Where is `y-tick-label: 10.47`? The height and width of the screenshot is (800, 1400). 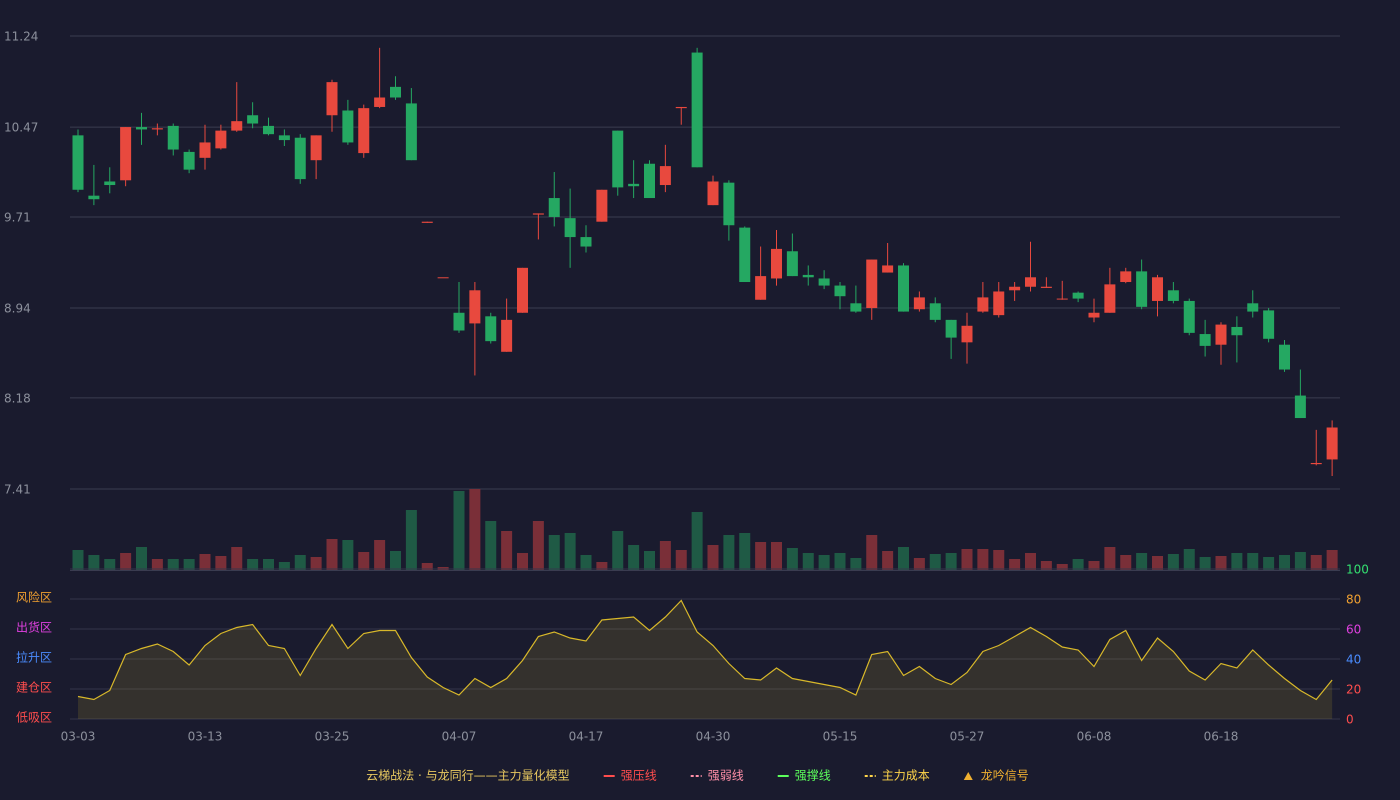
y-tick-label: 10.47 is located at coordinates (21, 128).